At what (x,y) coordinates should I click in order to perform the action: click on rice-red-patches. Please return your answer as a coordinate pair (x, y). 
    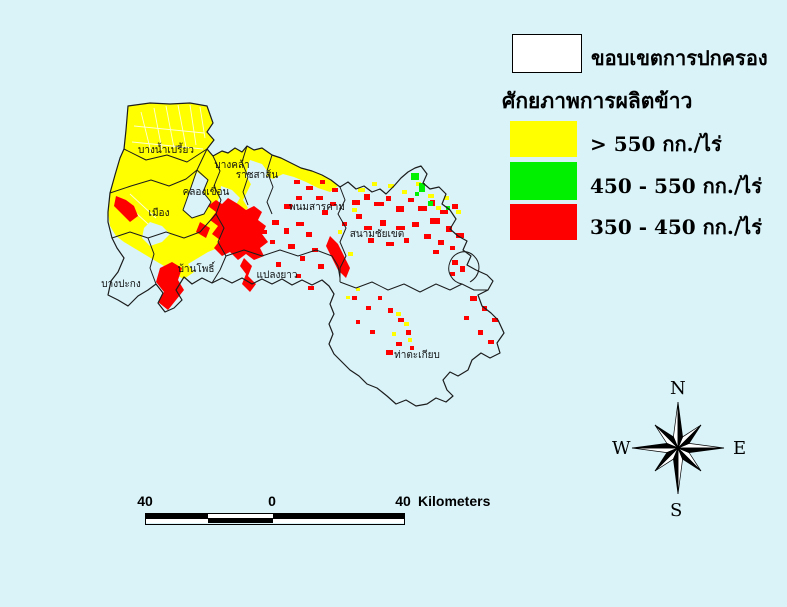
    Looking at the image, I should click on (306, 267).